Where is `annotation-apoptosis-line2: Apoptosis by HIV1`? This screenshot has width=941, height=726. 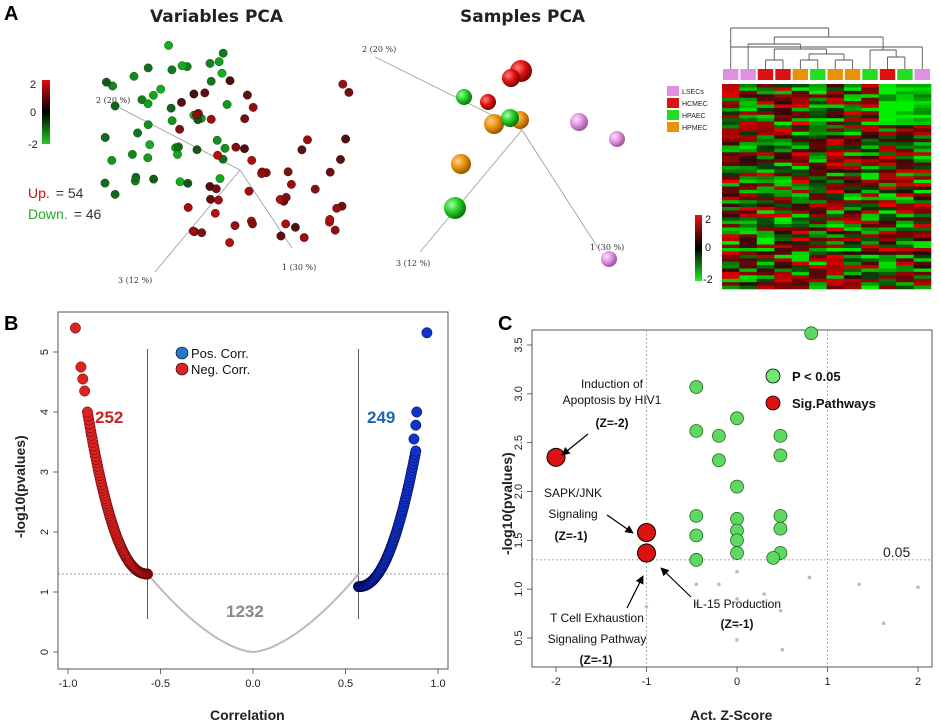
annotation-apoptosis-line2: Apoptosis by HIV1 is located at coordinates (612, 400).